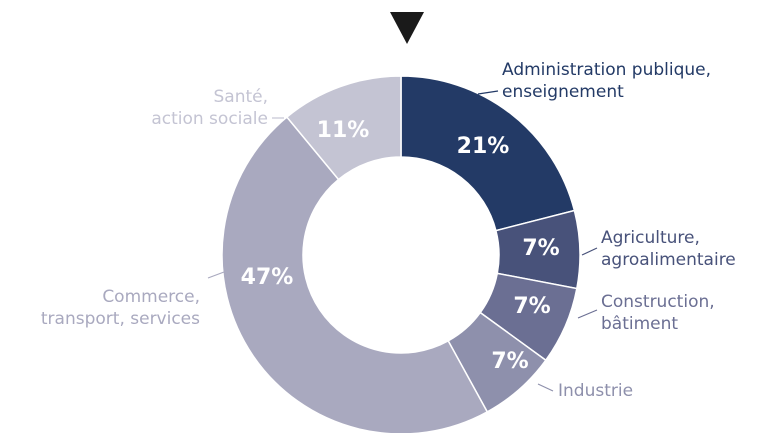 The width and height of the screenshot is (763, 433). What do you see at coordinates (606, 81) in the screenshot?
I see `category-label: Administration publique, enseignement` at bounding box center [606, 81].